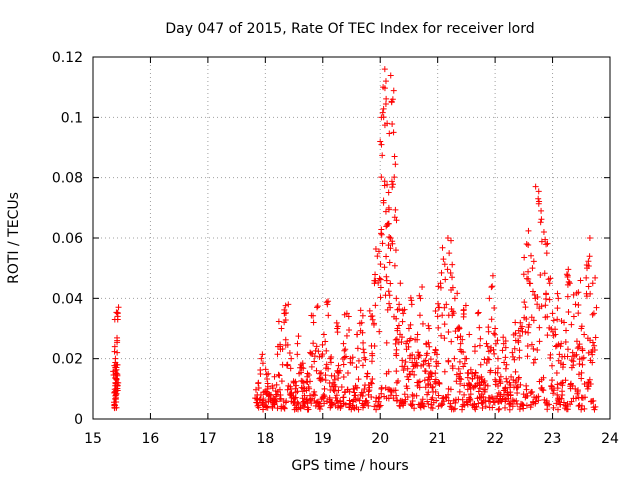 The image size is (640, 480). What do you see at coordinates (93, 439) in the screenshot?
I see `x-tick-label: 15` at bounding box center [93, 439].